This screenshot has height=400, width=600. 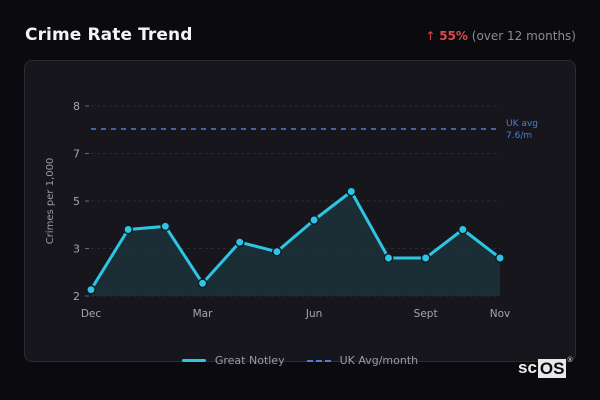 What do you see at coordinates (249, 360) in the screenshot?
I see `legend-label: Great Notley` at bounding box center [249, 360].